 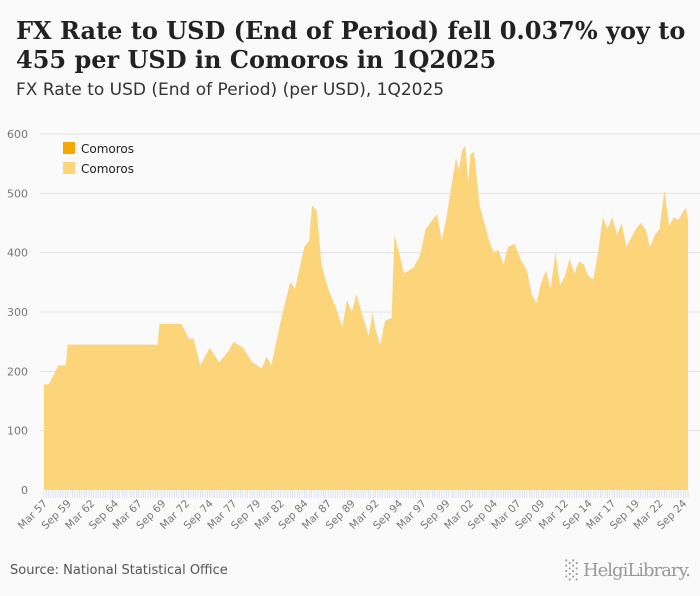 What do you see at coordinates (17, 431) in the screenshot?
I see `y-tick-label: 100` at bounding box center [17, 431].